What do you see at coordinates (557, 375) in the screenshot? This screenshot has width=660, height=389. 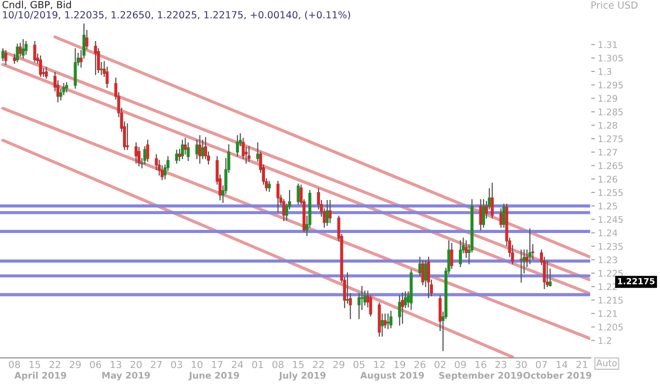 I see `text: October 2019` at bounding box center [557, 375].